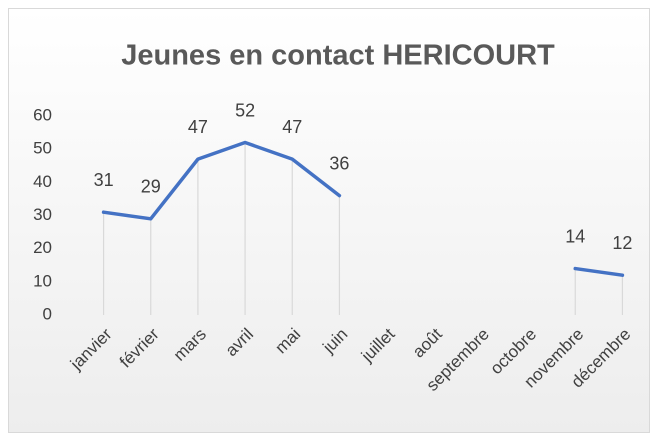 Image resolution: width=659 pixels, height=434 pixels. I want to click on chart-title: Jeunes en contact HERICOURT, so click(338, 56).